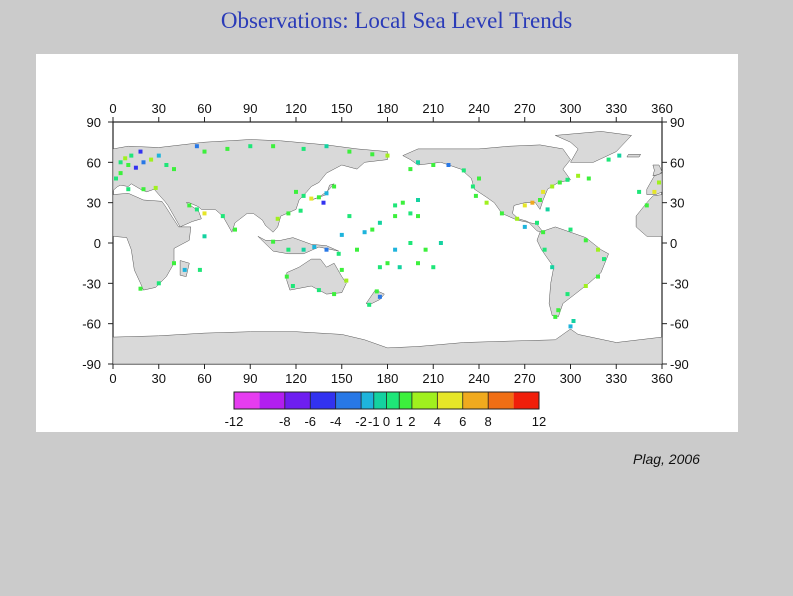 This screenshot has height=596, width=793. What do you see at coordinates (679, 364) in the screenshot?
I see `lat-tick-label-right: -90` at bounding box center [679, 364].